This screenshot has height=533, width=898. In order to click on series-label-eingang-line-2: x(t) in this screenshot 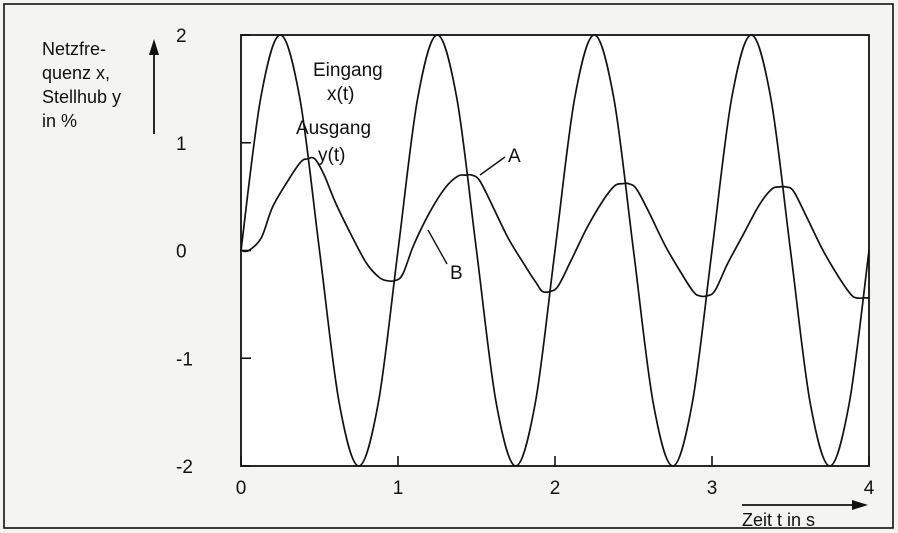, I will do `click(340, 94)`.